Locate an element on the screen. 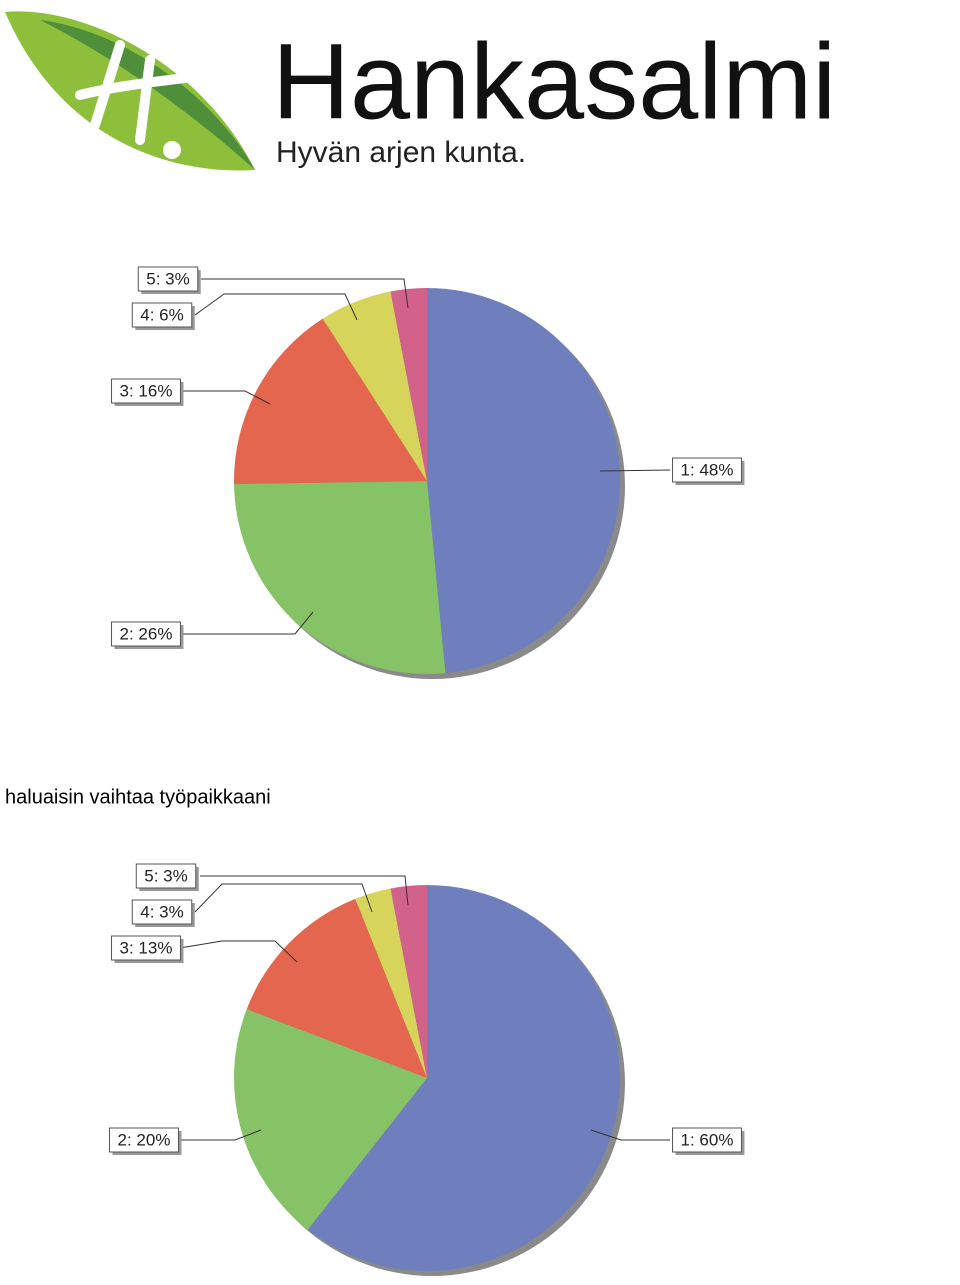 Image resolution: width=960 pixels, height=1285 pixels. value-label: 3: 13% is located at coordinates (146, 947).